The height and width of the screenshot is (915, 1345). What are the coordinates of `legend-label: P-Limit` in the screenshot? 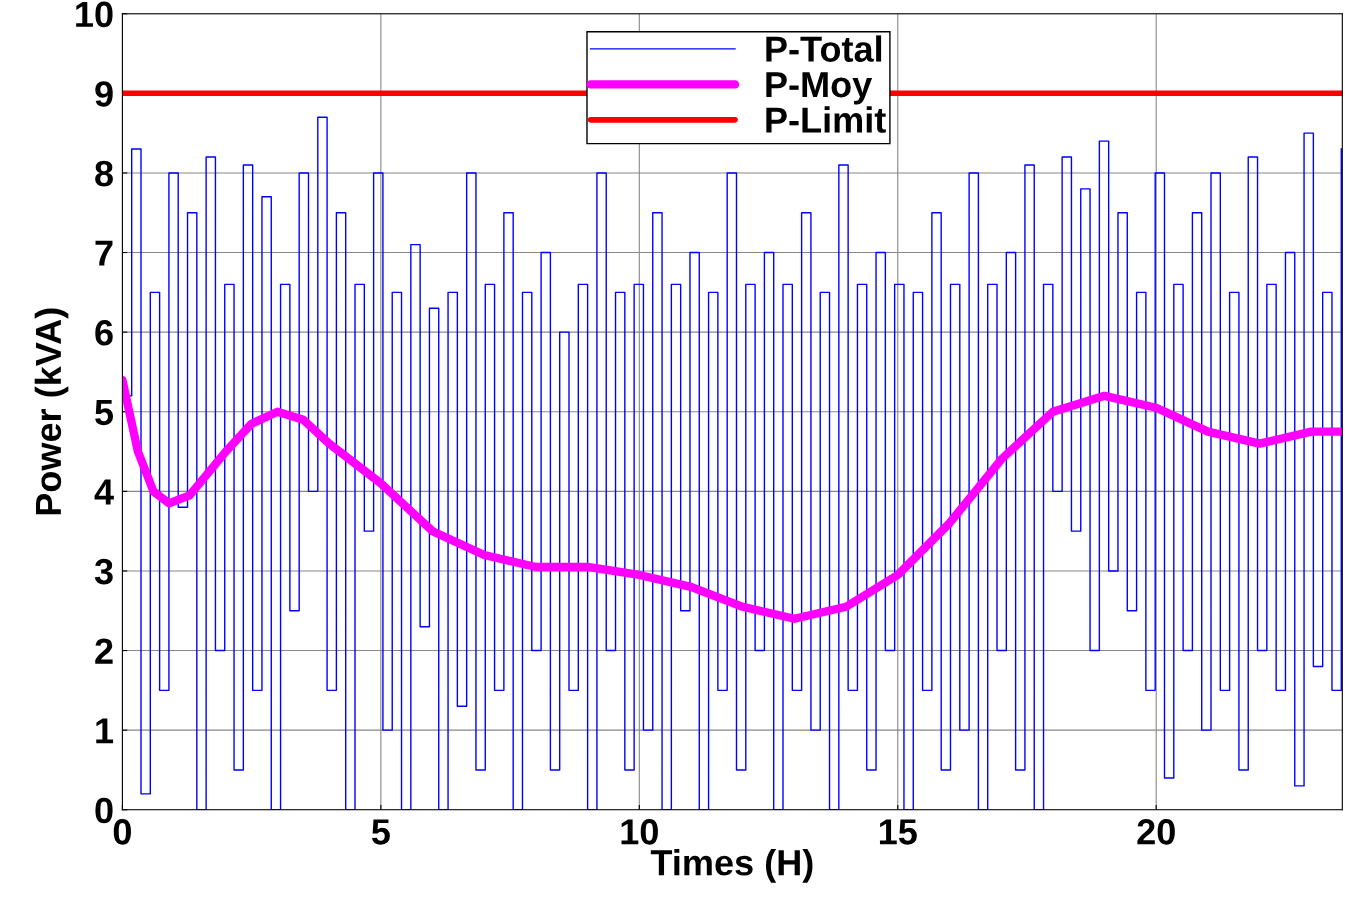 It's located at (826, 119).